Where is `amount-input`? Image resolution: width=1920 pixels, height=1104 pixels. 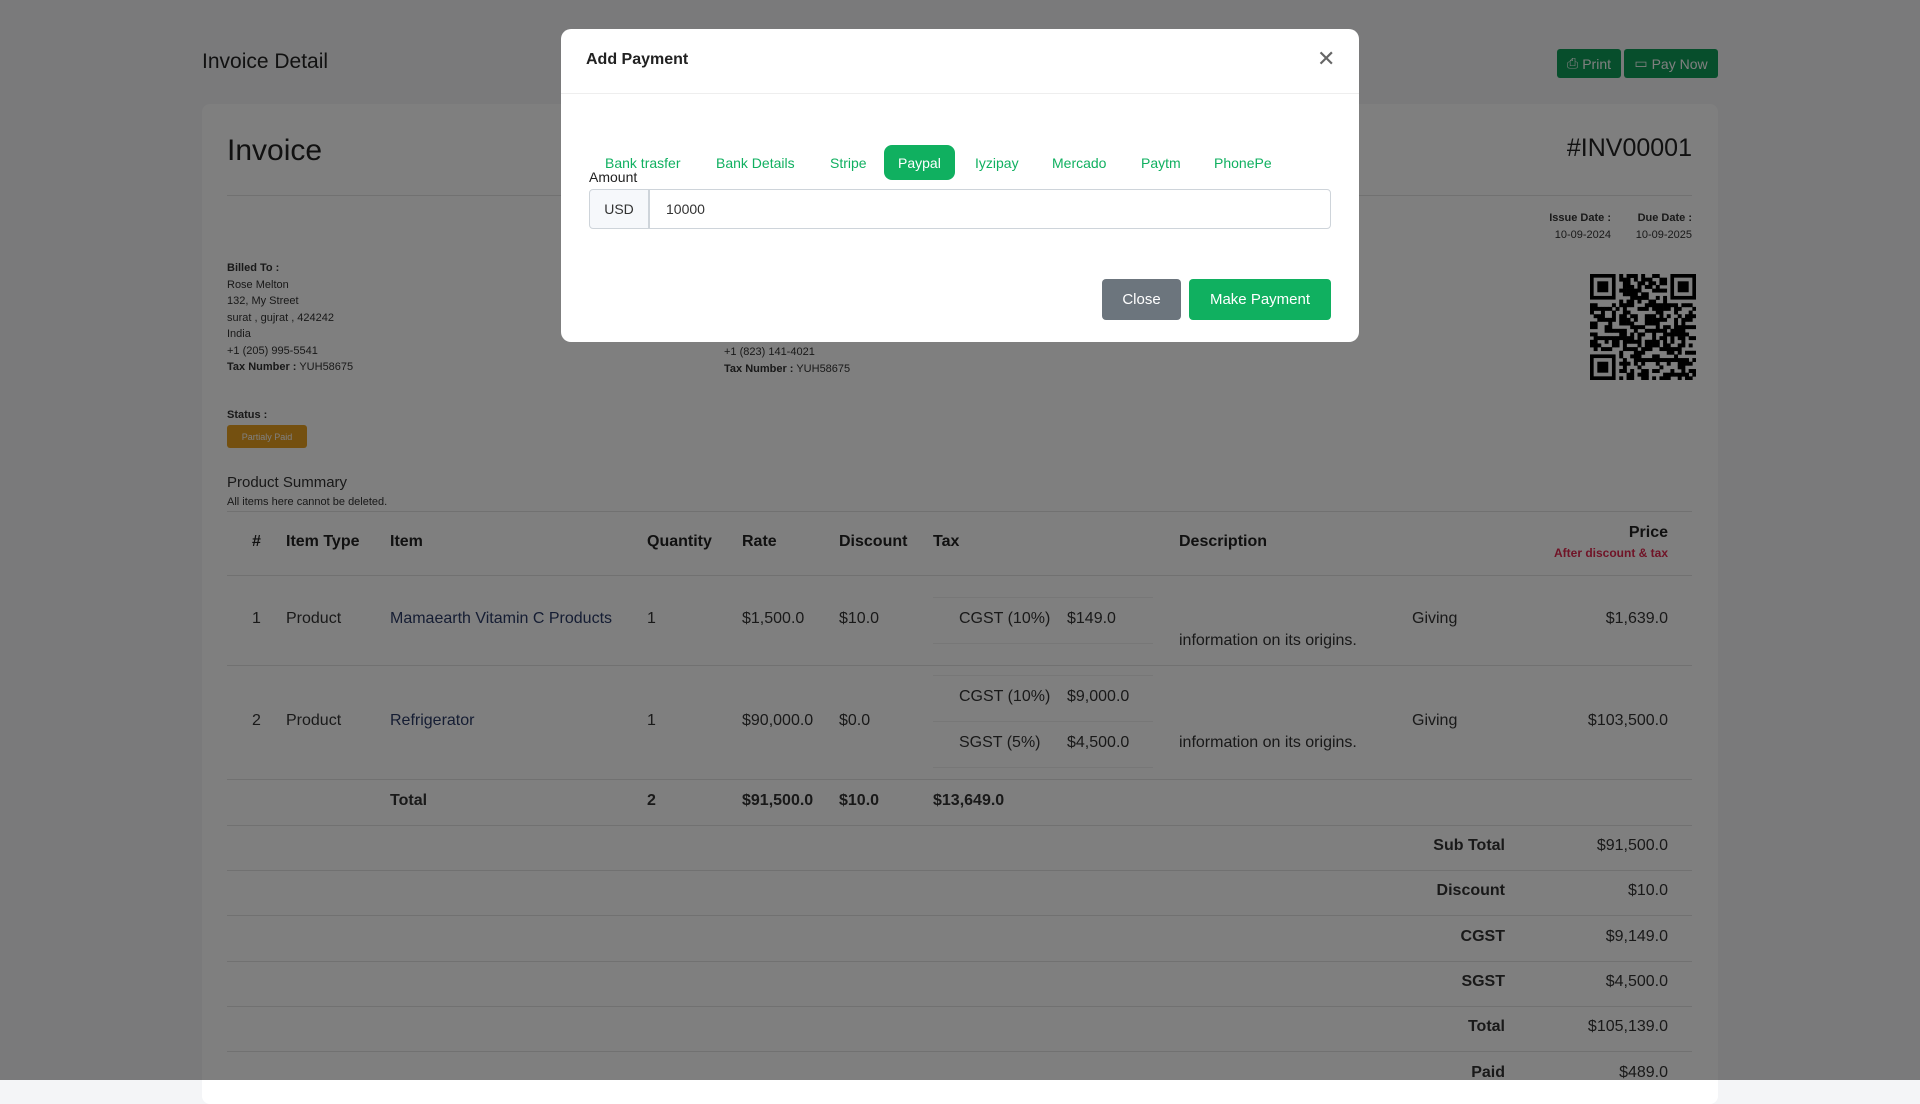 amount-input is located at coordinates (990, 209).